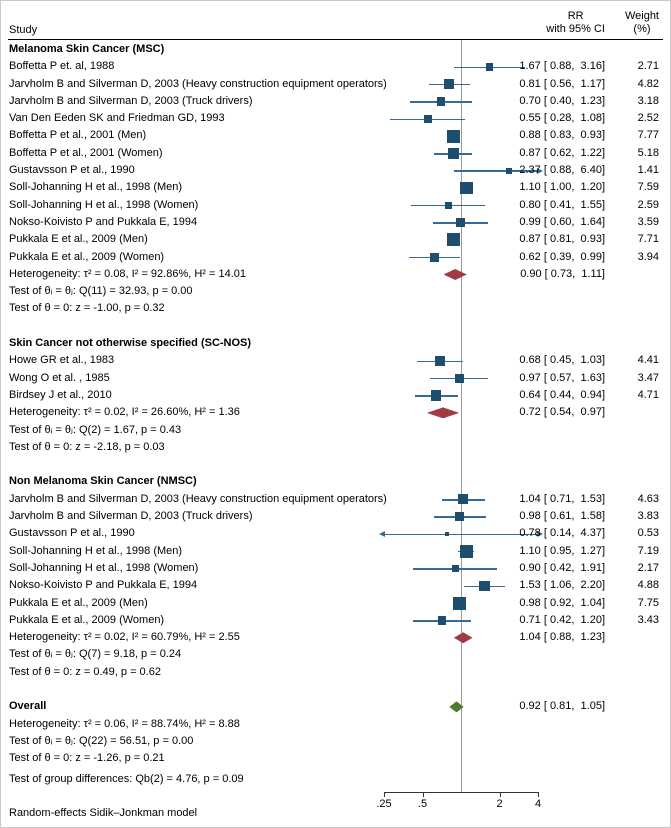  I want to click on rr-ci-value: 1.04 [ 0.71, 1.53], so click(562, 498).